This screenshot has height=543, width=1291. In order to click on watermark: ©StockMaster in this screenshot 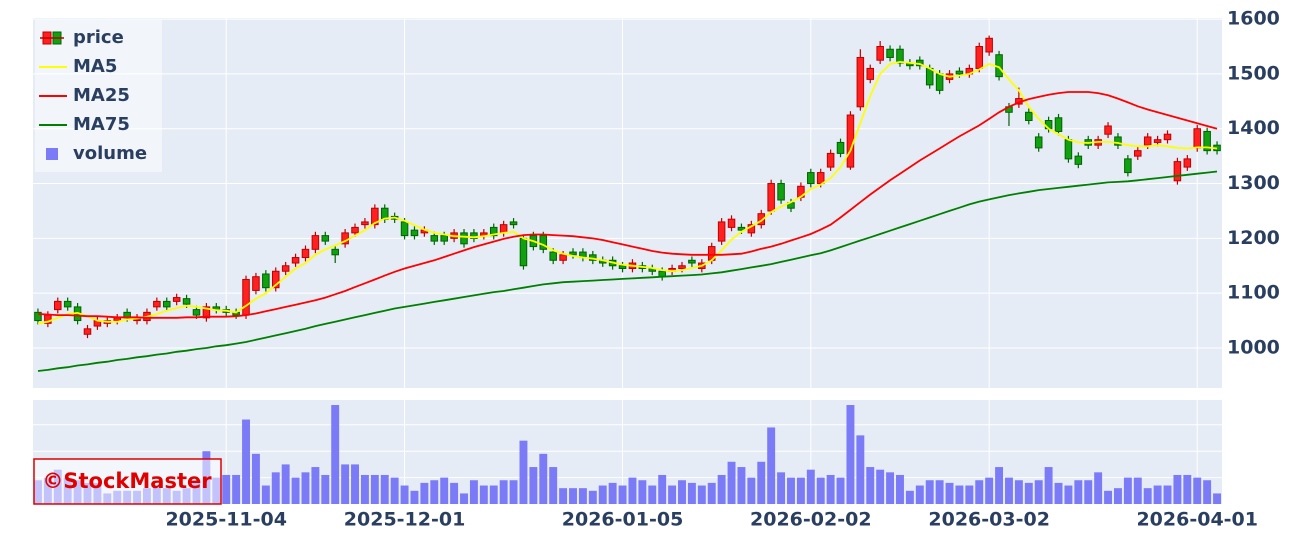, I will do `click(127, 481)`.